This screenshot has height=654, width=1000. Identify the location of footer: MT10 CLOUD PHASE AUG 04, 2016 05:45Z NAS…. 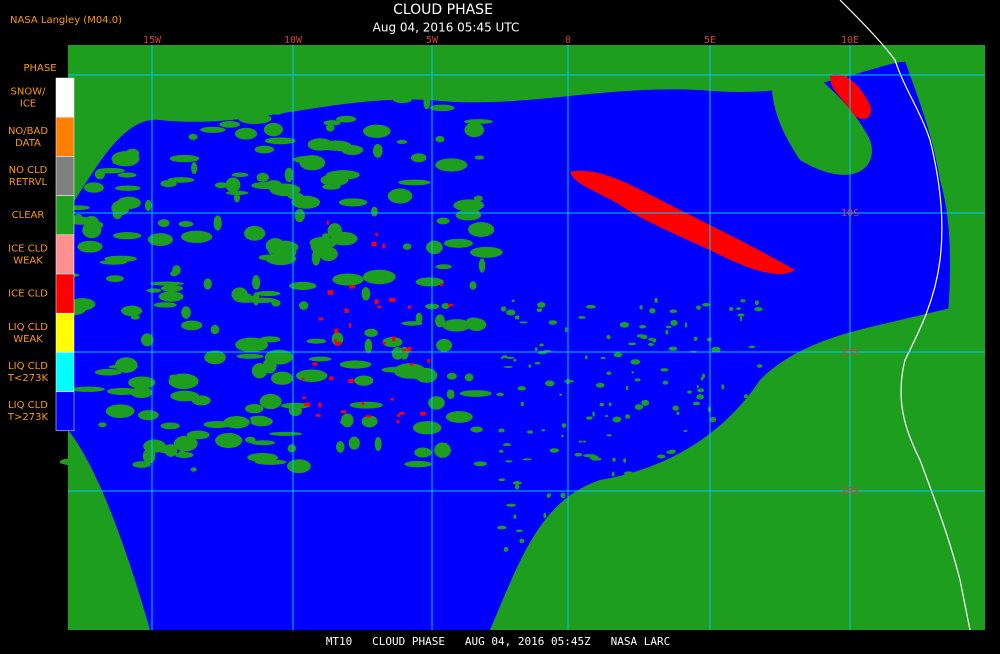
(498, 641).